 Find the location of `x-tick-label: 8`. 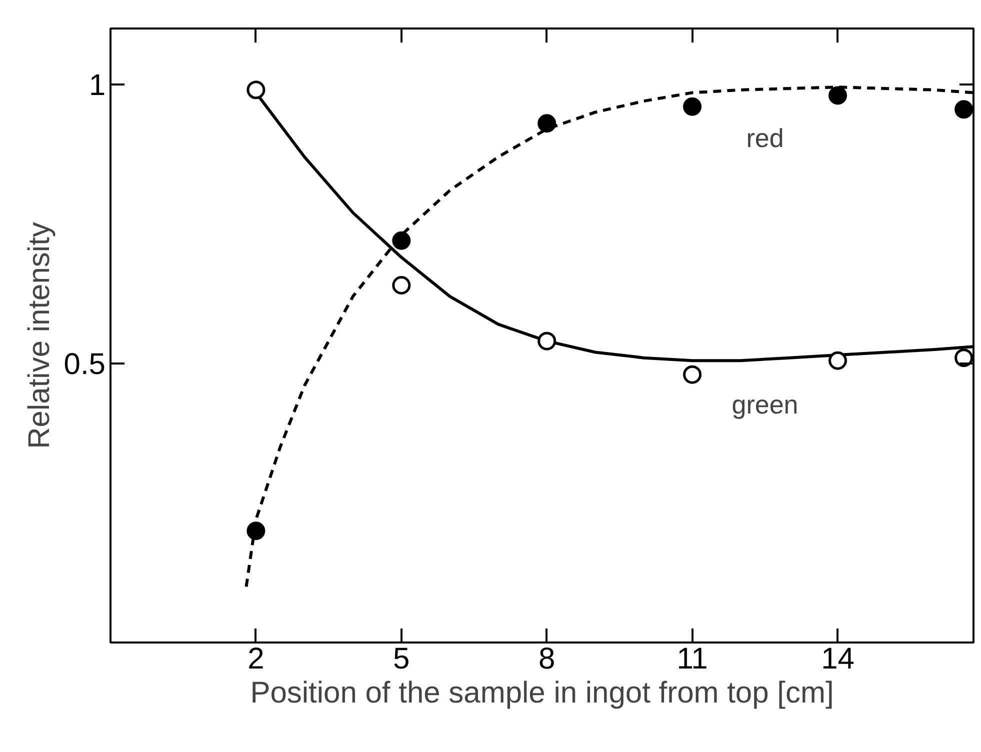

x-tick-label: 8 is located at coordinates (547, 659).